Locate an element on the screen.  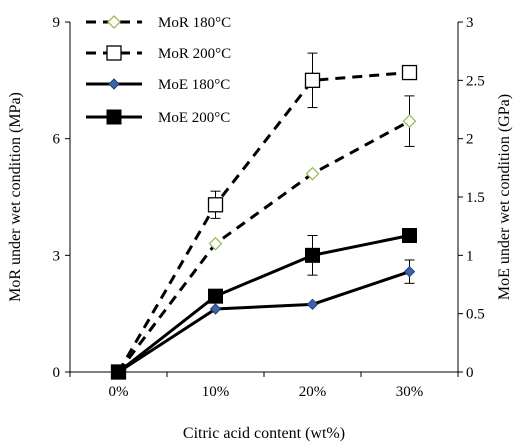
series-line is located at coordinates (263, 322).